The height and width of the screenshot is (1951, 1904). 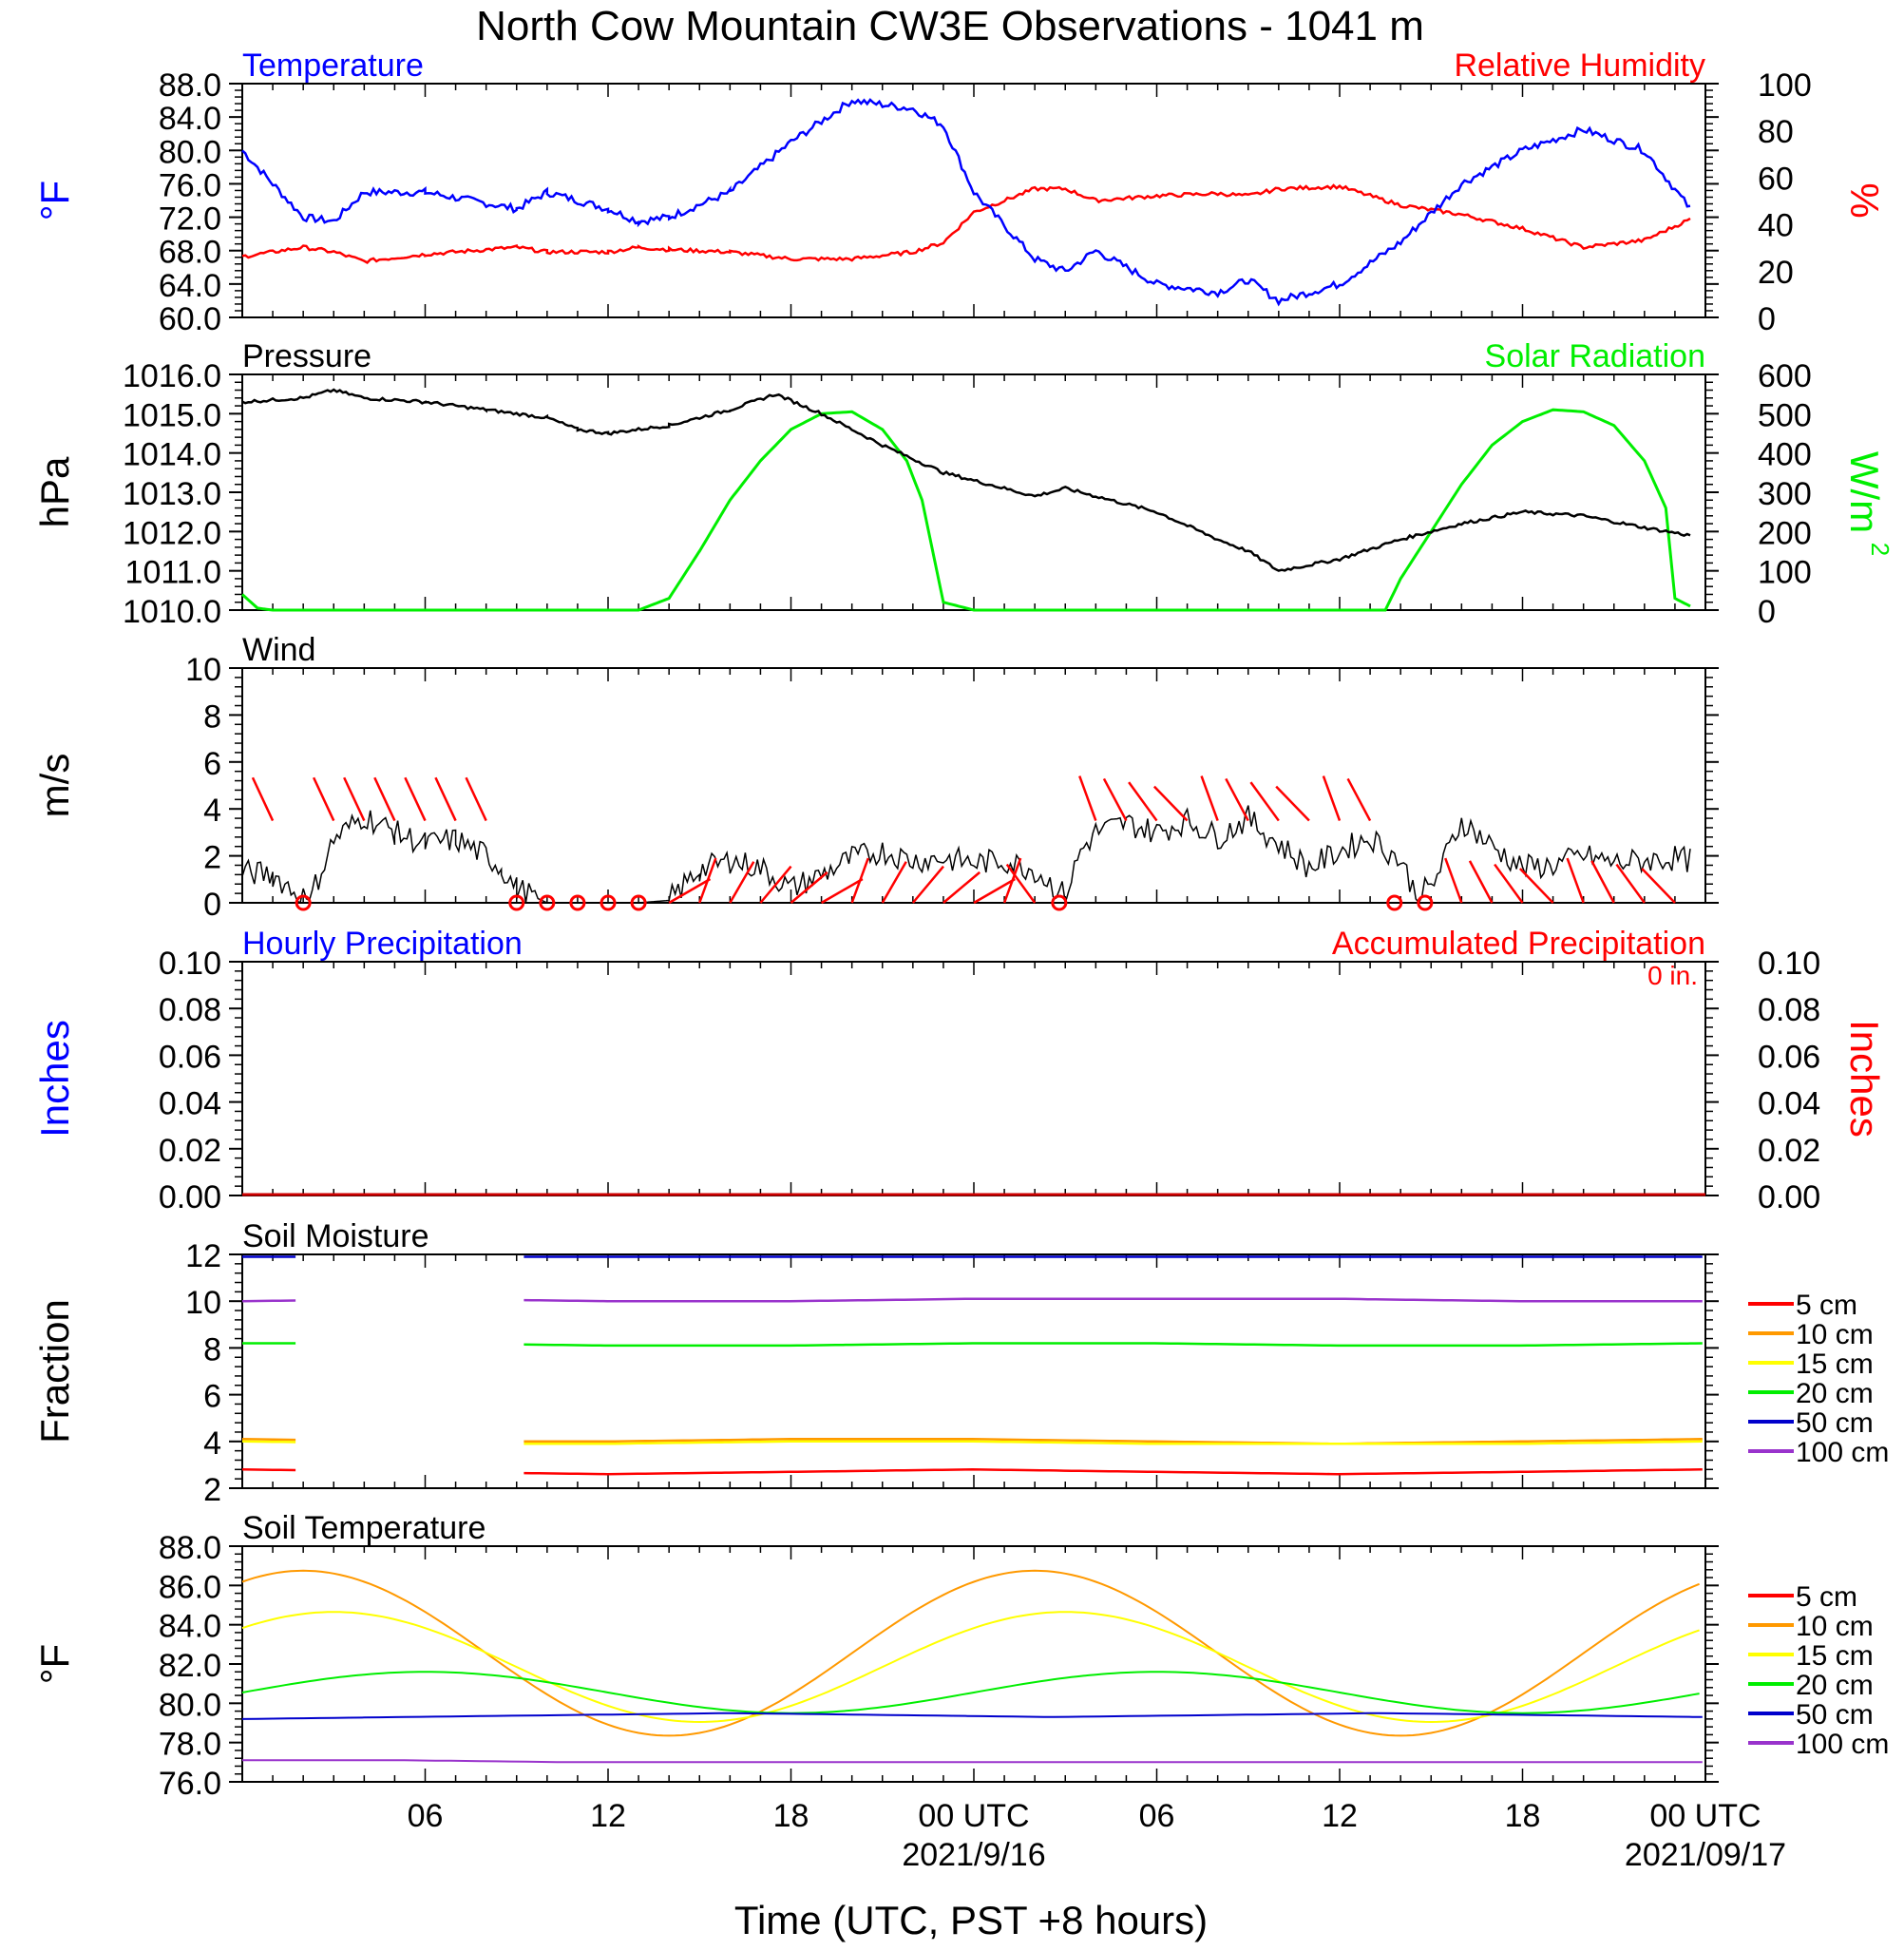 I want to click on y2-tick-label: 300, so click(x=1785, y=494).